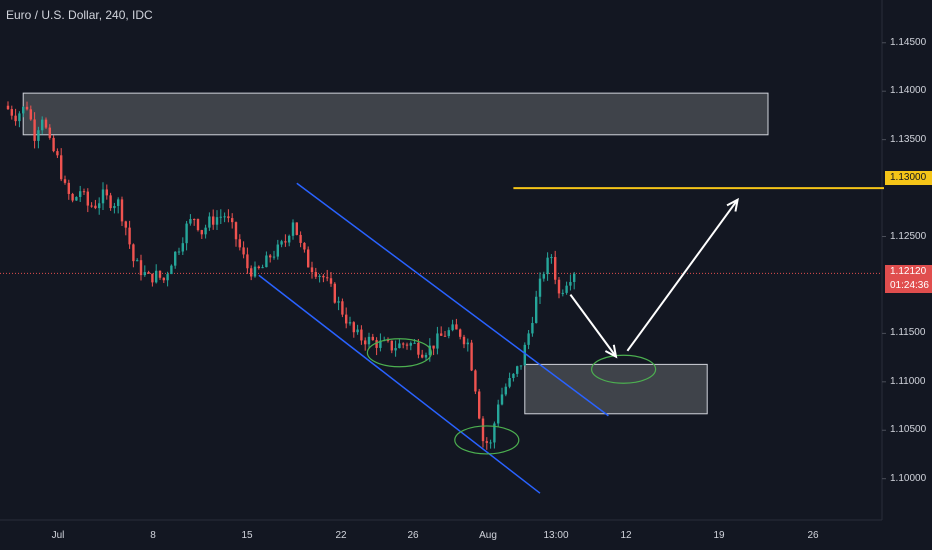 This screenshot has width=932, height=550. What do you see at coordinates (153, 535) in the screenshot?
I see `x-tick-label: 8` at bounding box center [153, 535].